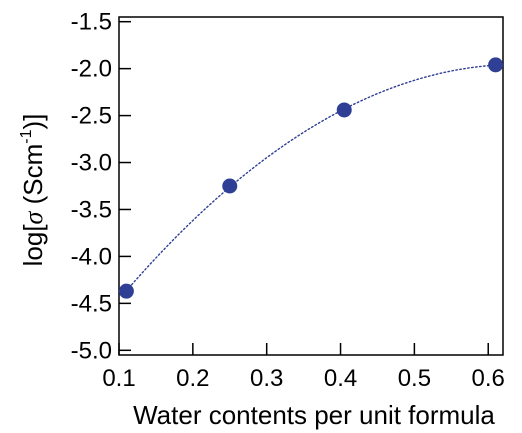 Image resolution: width=522 pixels, height=433 pixels. What do you see at coordinates (488, 378) in the screenshot?
I see `x-tick-label: 0.6` at bounding box center [488, 378].